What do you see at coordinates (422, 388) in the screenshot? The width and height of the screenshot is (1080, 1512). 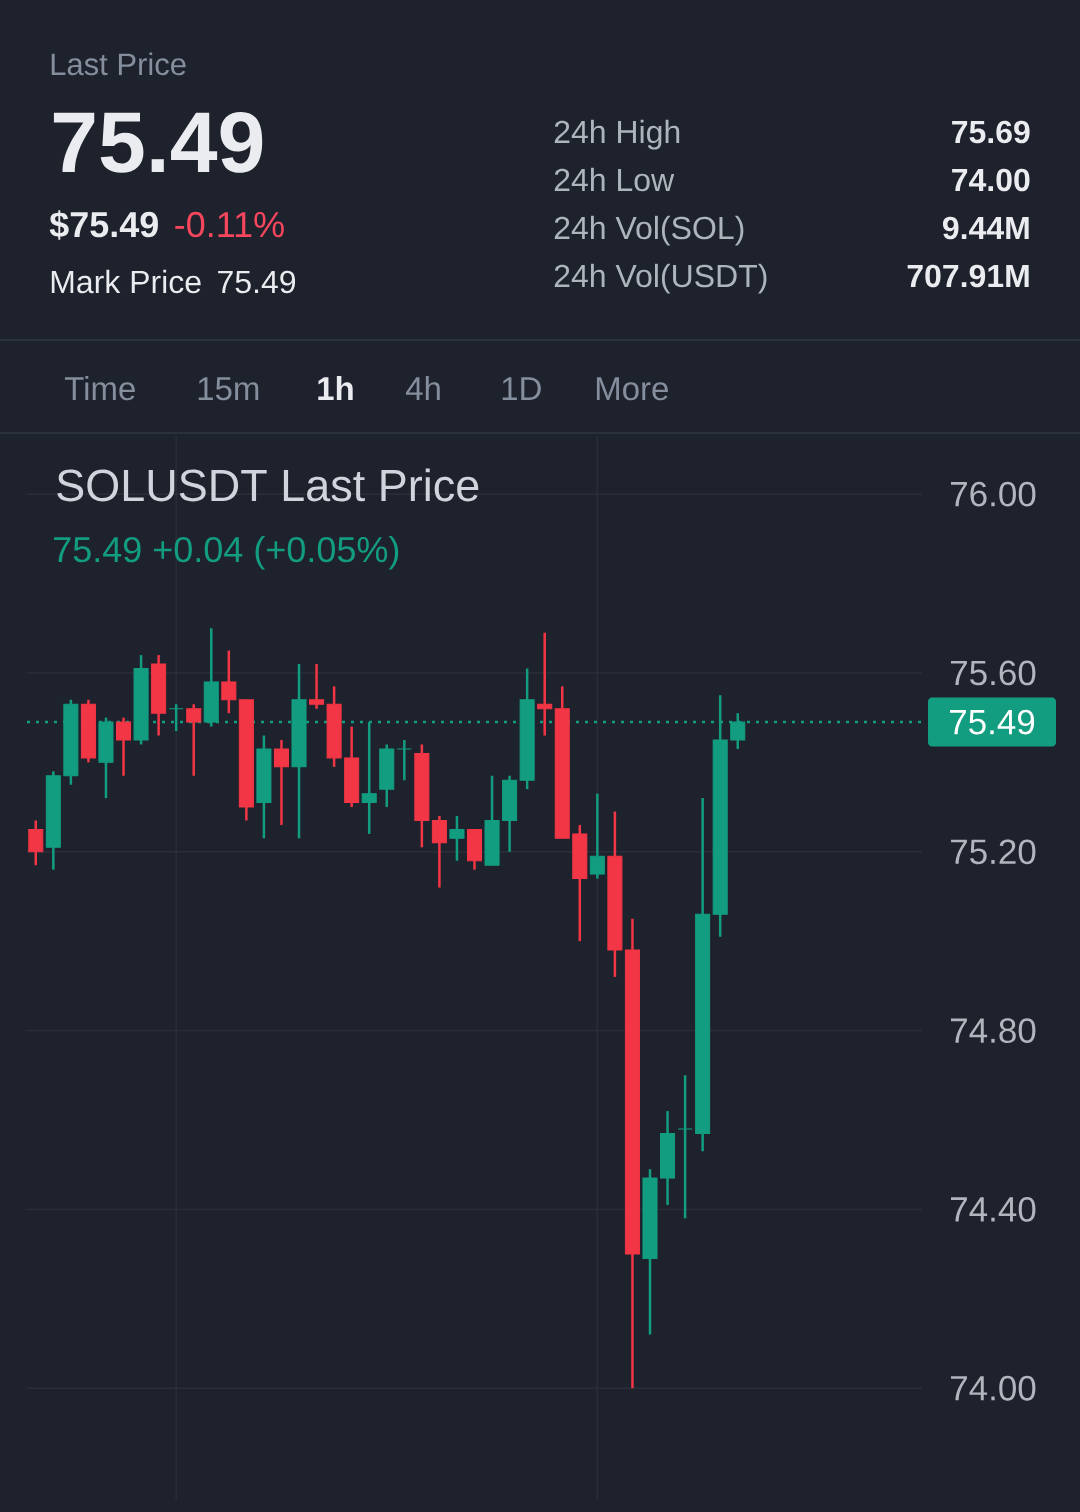 I see `text: 4h` at bounding box center [422, 388].